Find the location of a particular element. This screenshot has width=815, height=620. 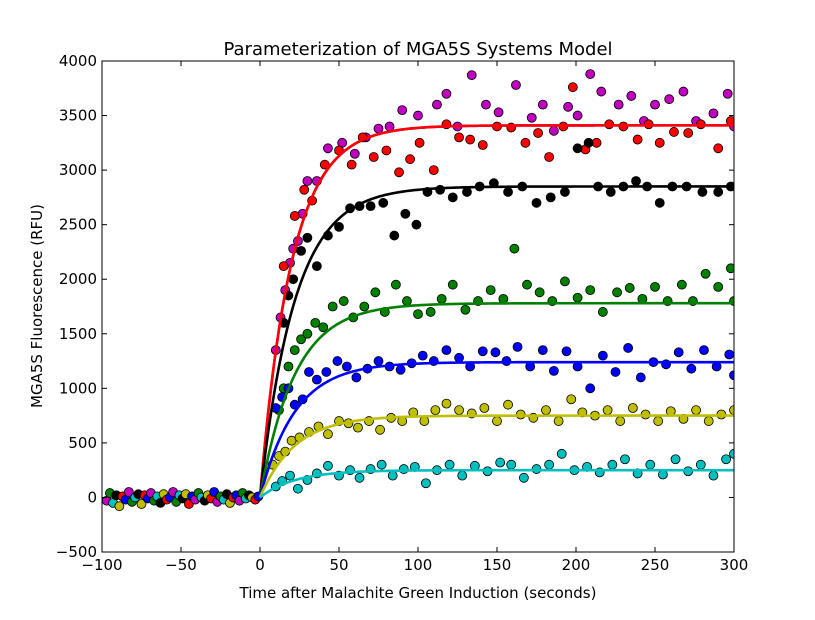

y-tick-label: 2000 is located at coordinates (78, 279).